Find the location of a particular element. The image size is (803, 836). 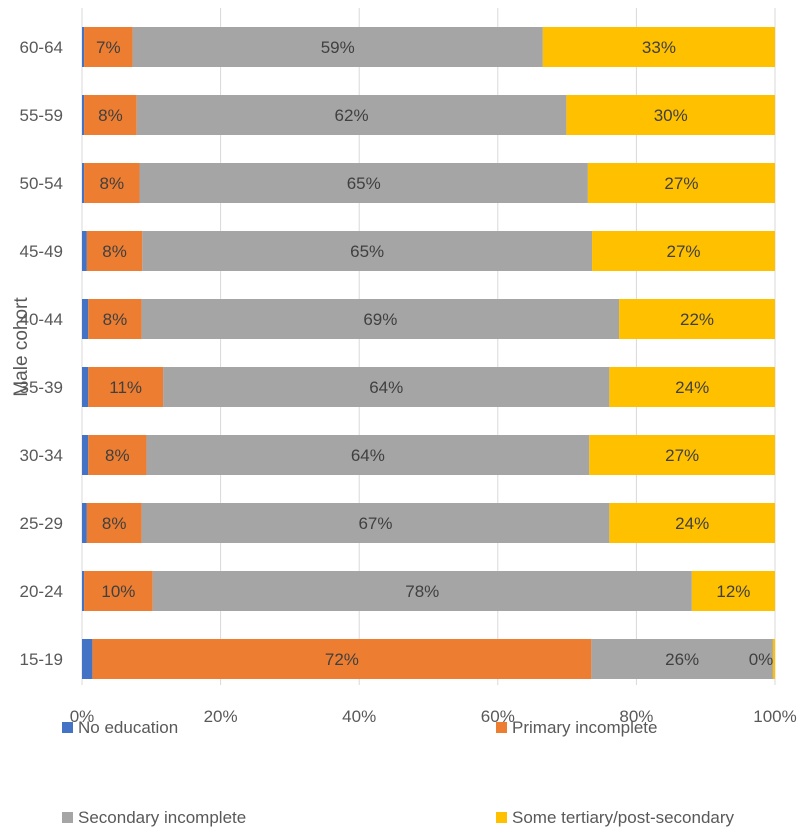

legend-label: No education is located at coordinates (128, 727).